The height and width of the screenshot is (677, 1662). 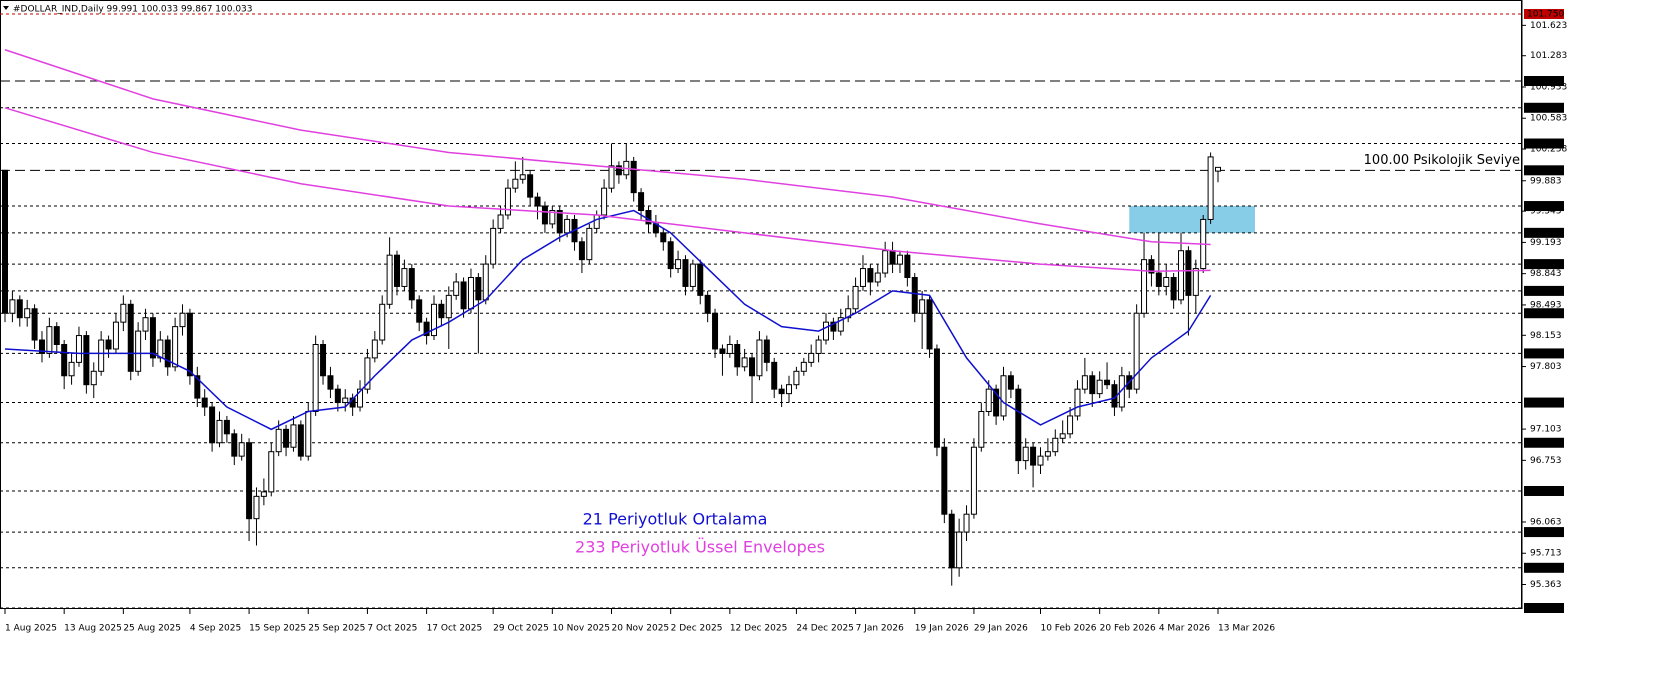 What do you see at coordinates (1546, 212) in the screenshot?
I see `y-tick-label: 99.543` at bounding box center [1546, 212].